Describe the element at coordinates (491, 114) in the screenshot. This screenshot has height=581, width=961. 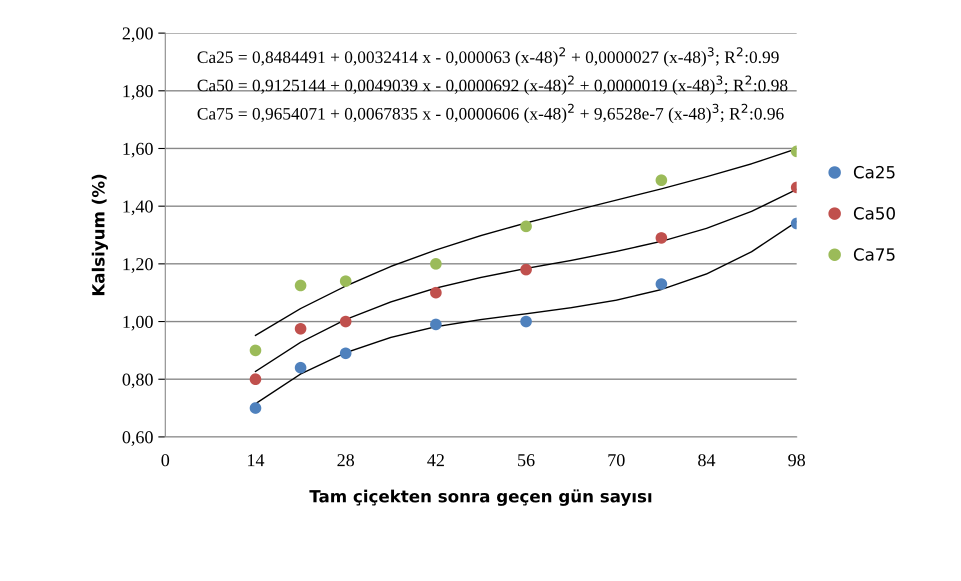
I see `annotation: Ca75 = 0,9654071 + 0,0067835 x - 0,0000606 (x-48)$^{2}$ + 9,6528e-7 (x-48)$^{3}$; R$^{2}$:0.96` at that location.